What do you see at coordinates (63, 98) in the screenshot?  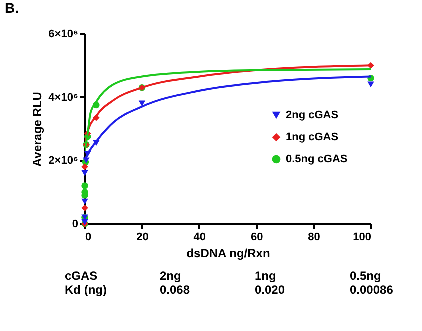 I see `y-tick-label: 4×10⁶` at bounding box center [63, 98].